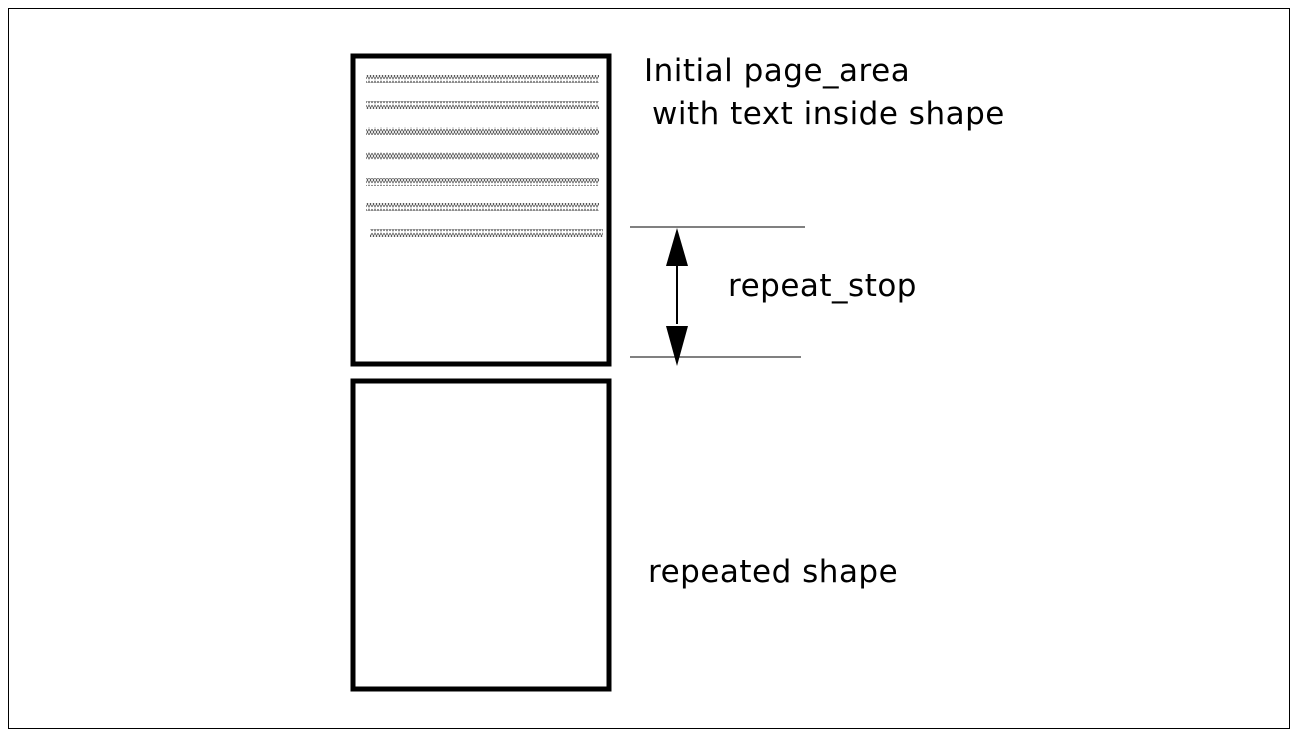  I want to click on double-arrow-icon, so click(677, 297).